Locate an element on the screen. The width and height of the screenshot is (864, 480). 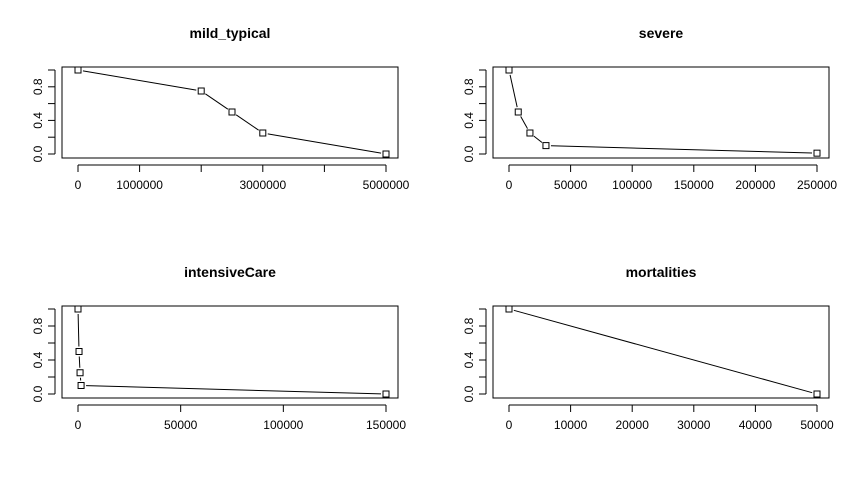
chart-title: severe is located at coordinates (661, 33).